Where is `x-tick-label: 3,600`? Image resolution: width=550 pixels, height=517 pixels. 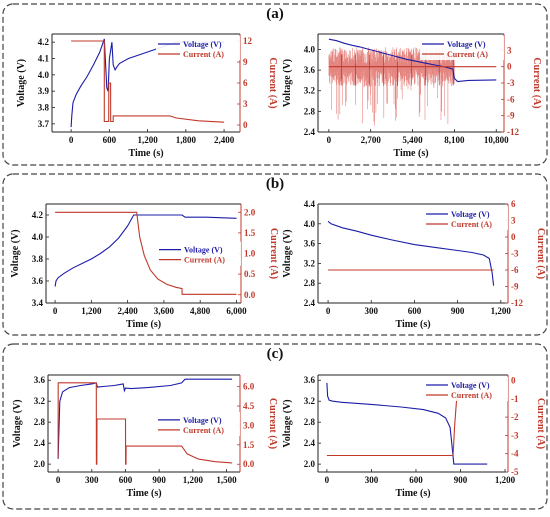 x-tick-label: 3,600 is located at coordinates (164, 311).